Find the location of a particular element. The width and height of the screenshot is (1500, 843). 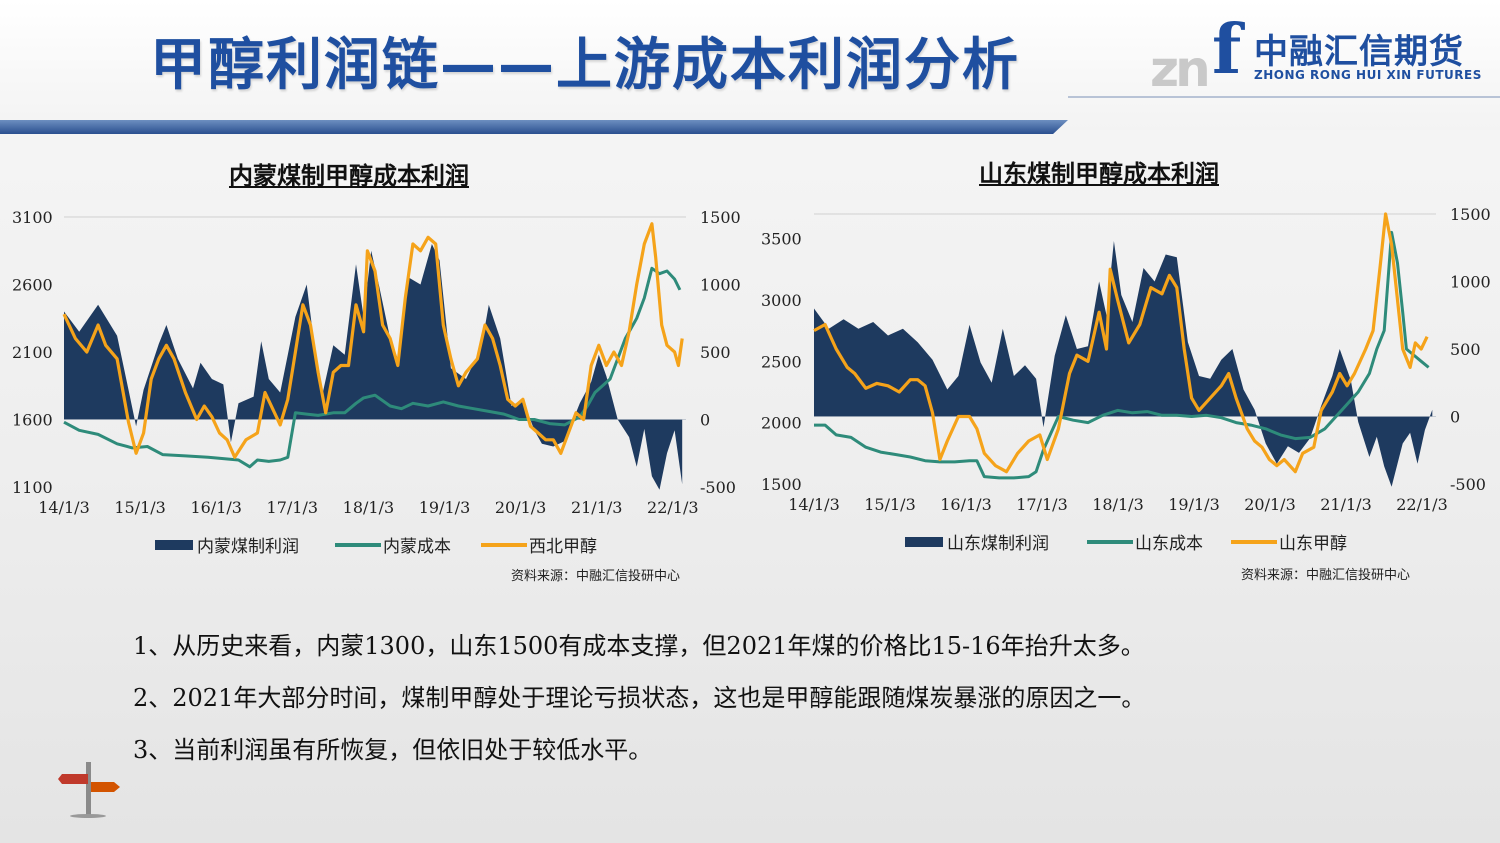

logo-name-cn: 中融汇信期货 is located at coordinates (1359, 52).